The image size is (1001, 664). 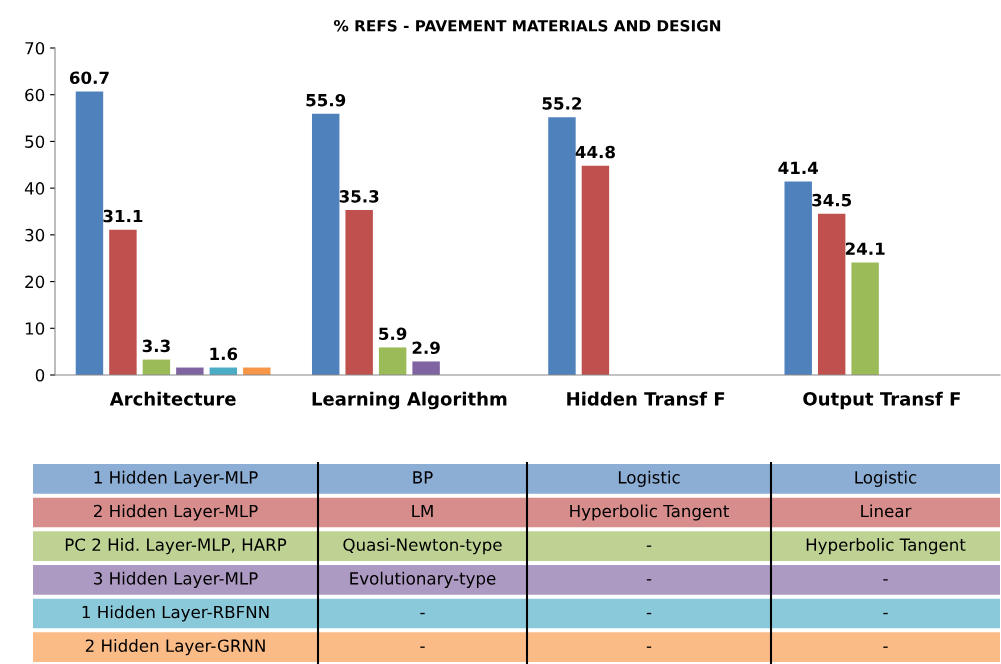 What do you see at coordinates (646, 398) in the screenshot?
I see `x-tick-label: Hidden Transf F` at bounding box center [646, 398].